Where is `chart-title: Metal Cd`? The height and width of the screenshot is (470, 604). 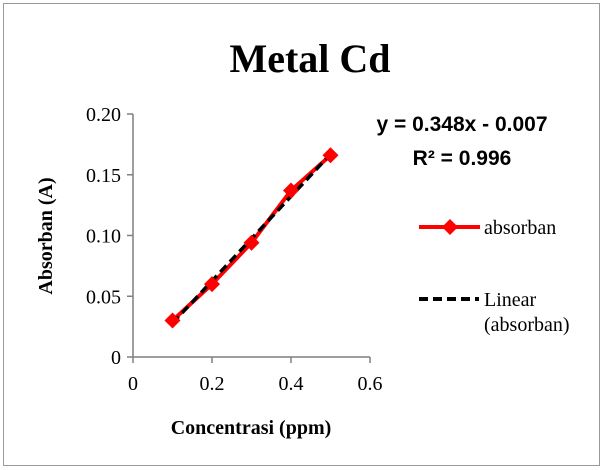 chart-title: Metal Cd is located at coordinates (309, 58).